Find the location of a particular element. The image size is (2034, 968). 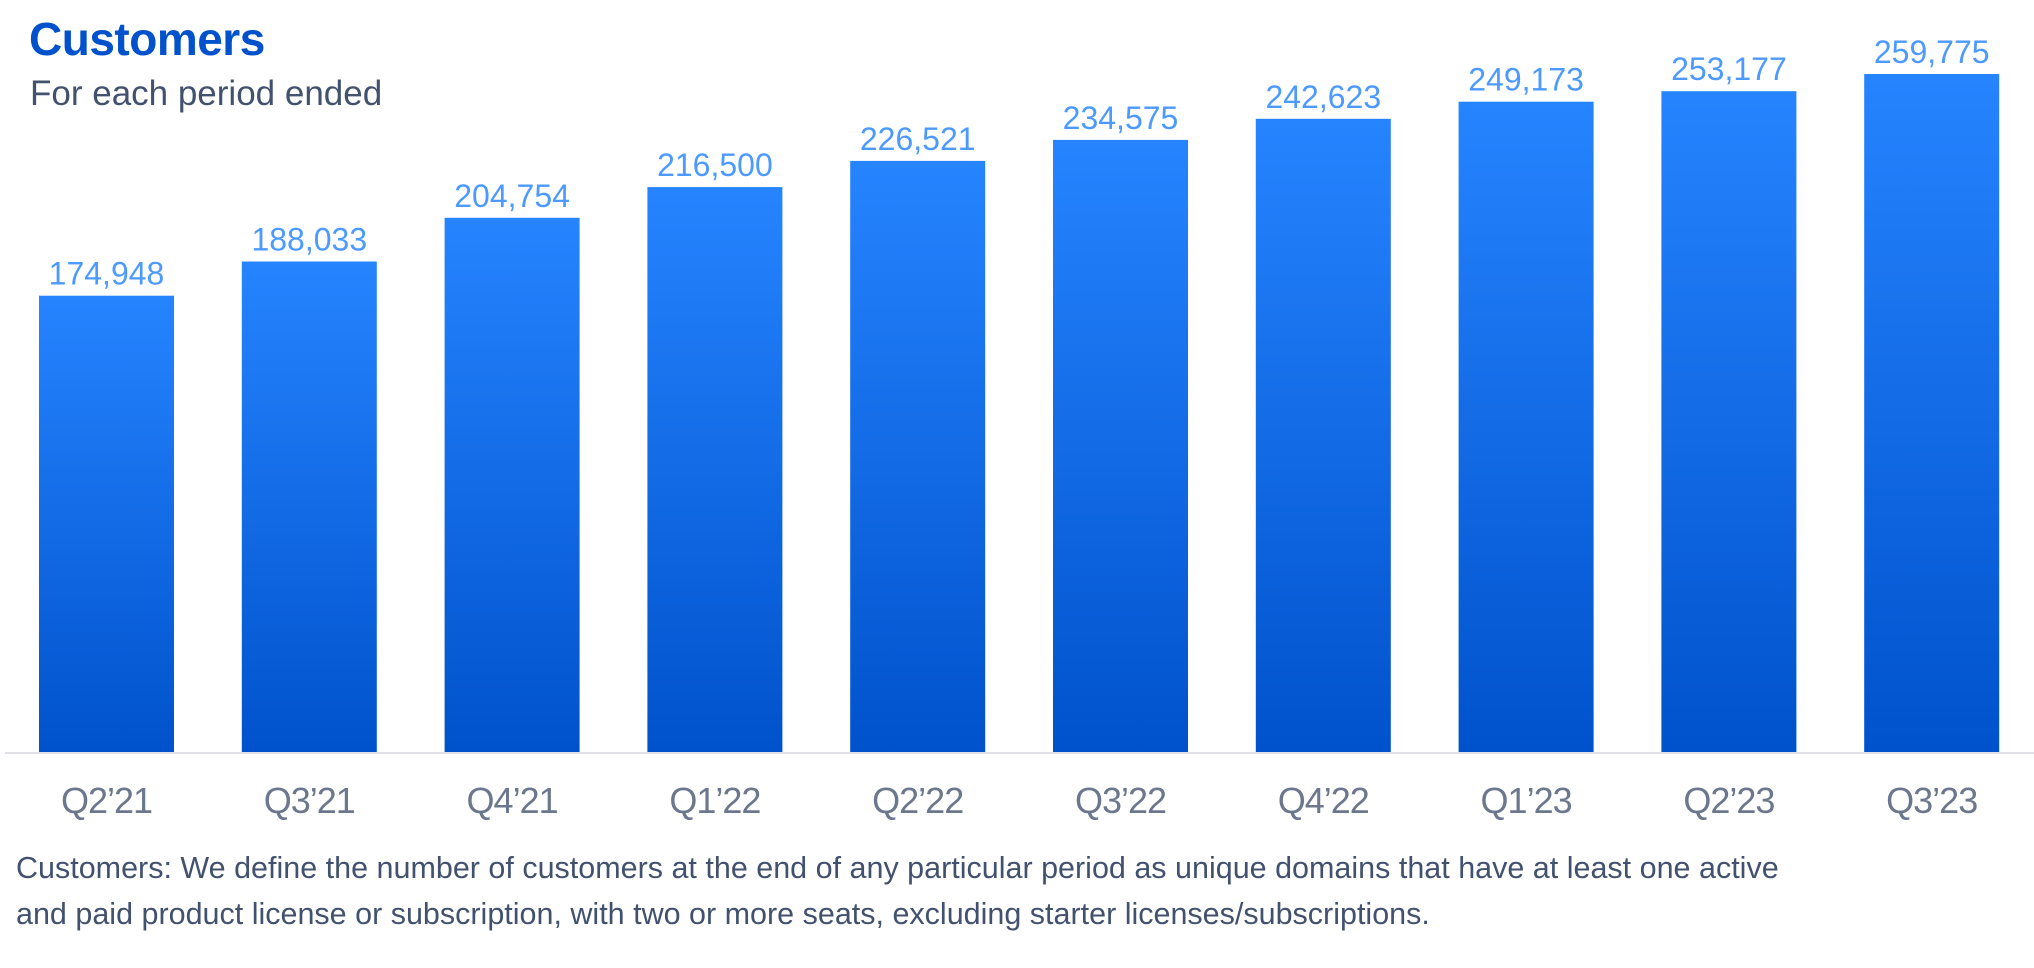

chart-title: Customers is located at coordinates (147, 39).